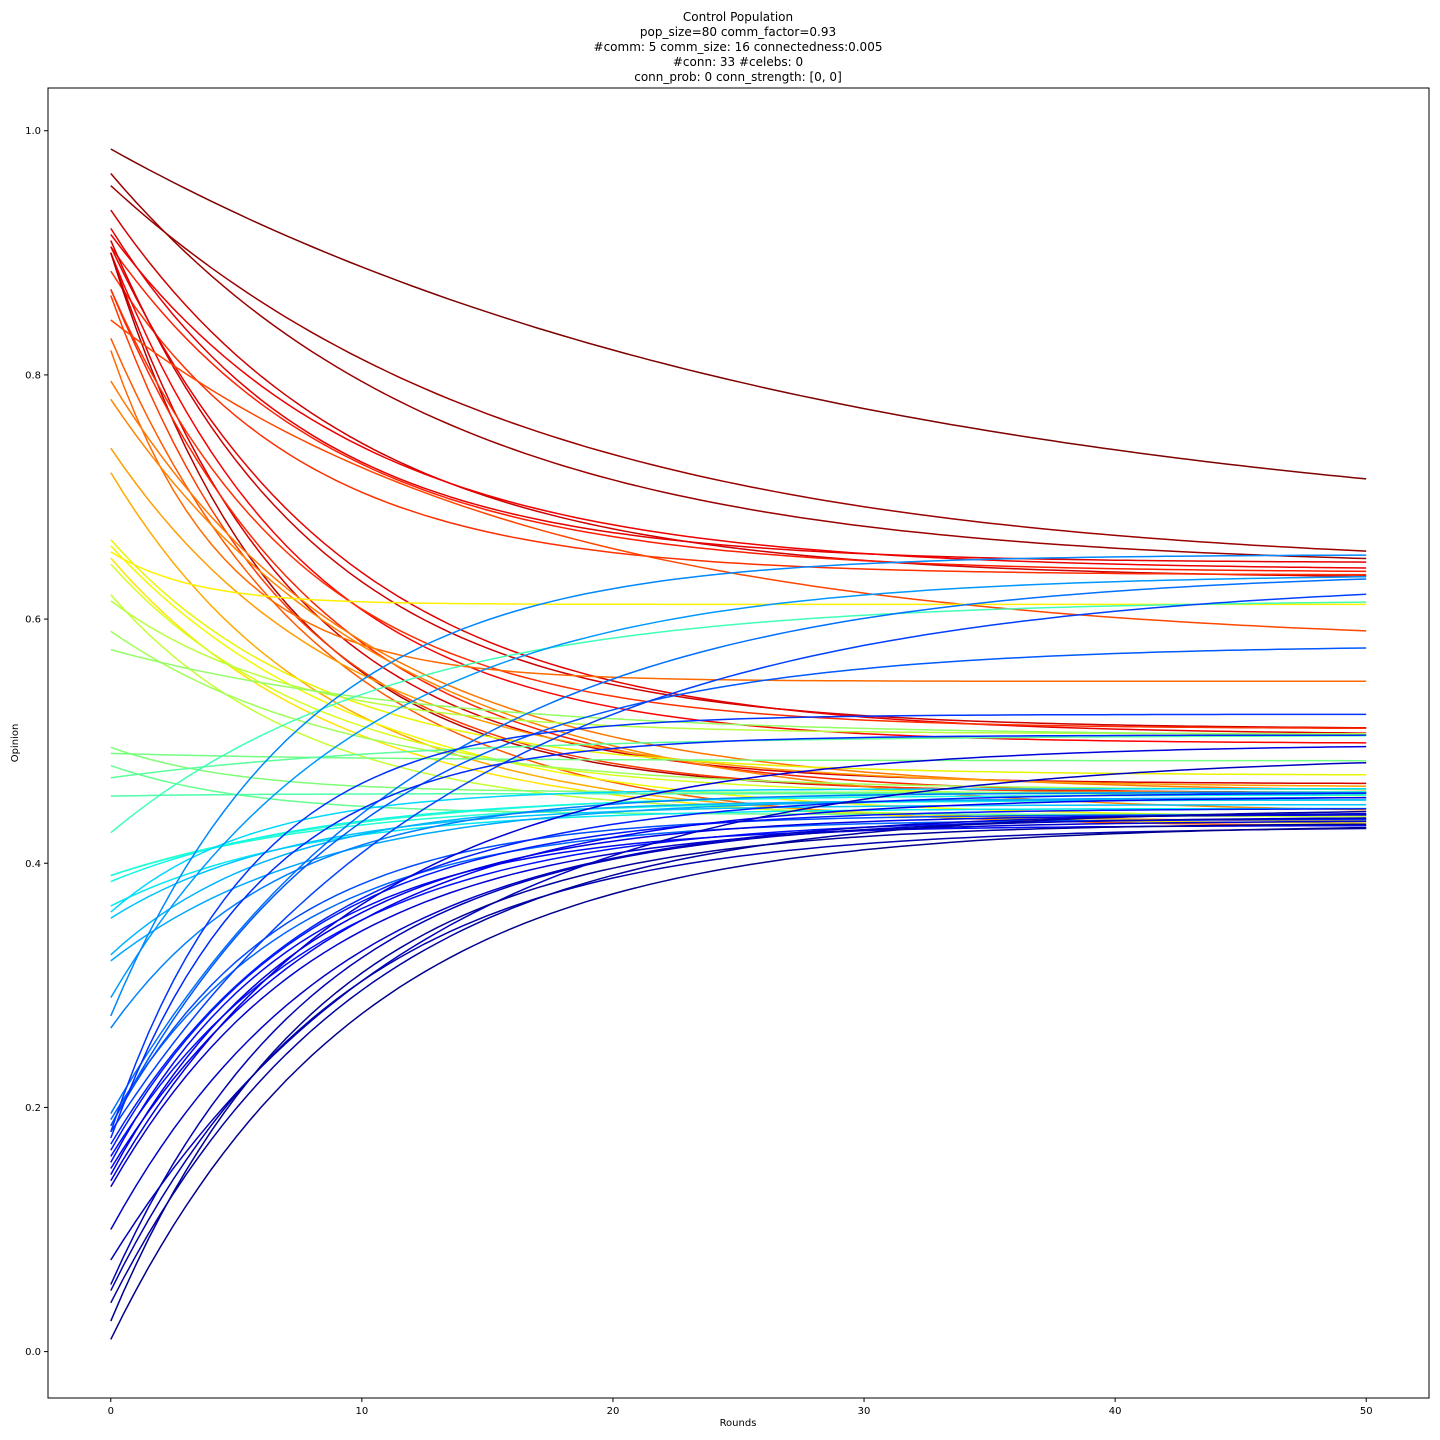  What do you see at coordinates (33, 1352) in the screenshot?
I see `y-tick-label: 0.0` at bounding box center [33, 1352].